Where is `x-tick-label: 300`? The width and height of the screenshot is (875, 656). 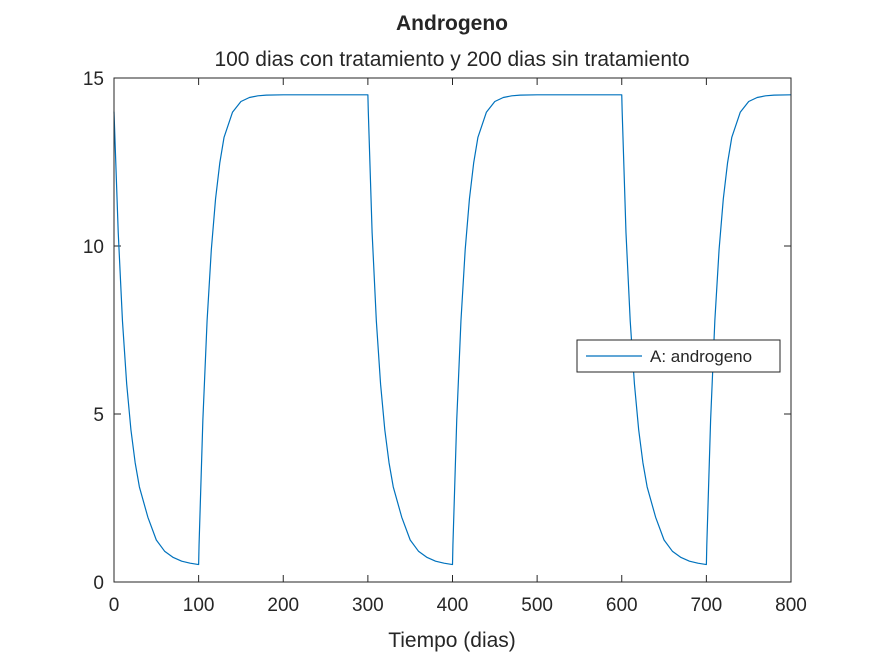
x-tick-label: 300 is located at coordinates (368, 605).